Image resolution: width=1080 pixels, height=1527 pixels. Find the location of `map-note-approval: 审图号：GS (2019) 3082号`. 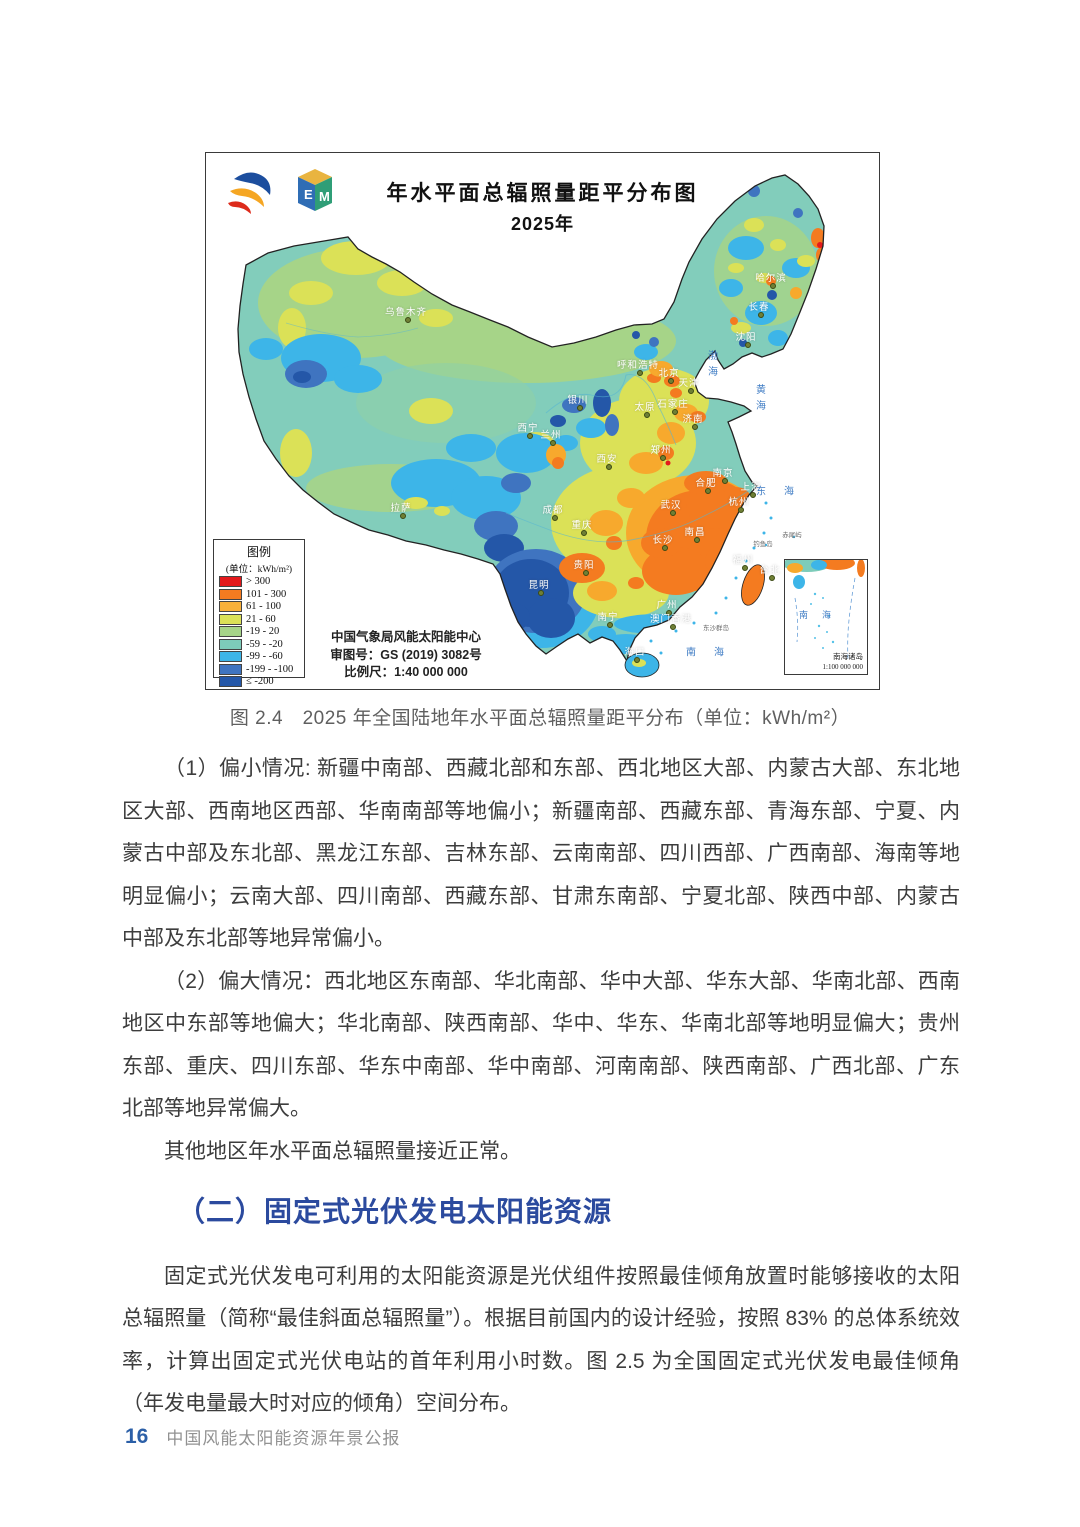

map-note-approval: 审图号：GS (2019) 3082号 is located at coordinates (406, 654).